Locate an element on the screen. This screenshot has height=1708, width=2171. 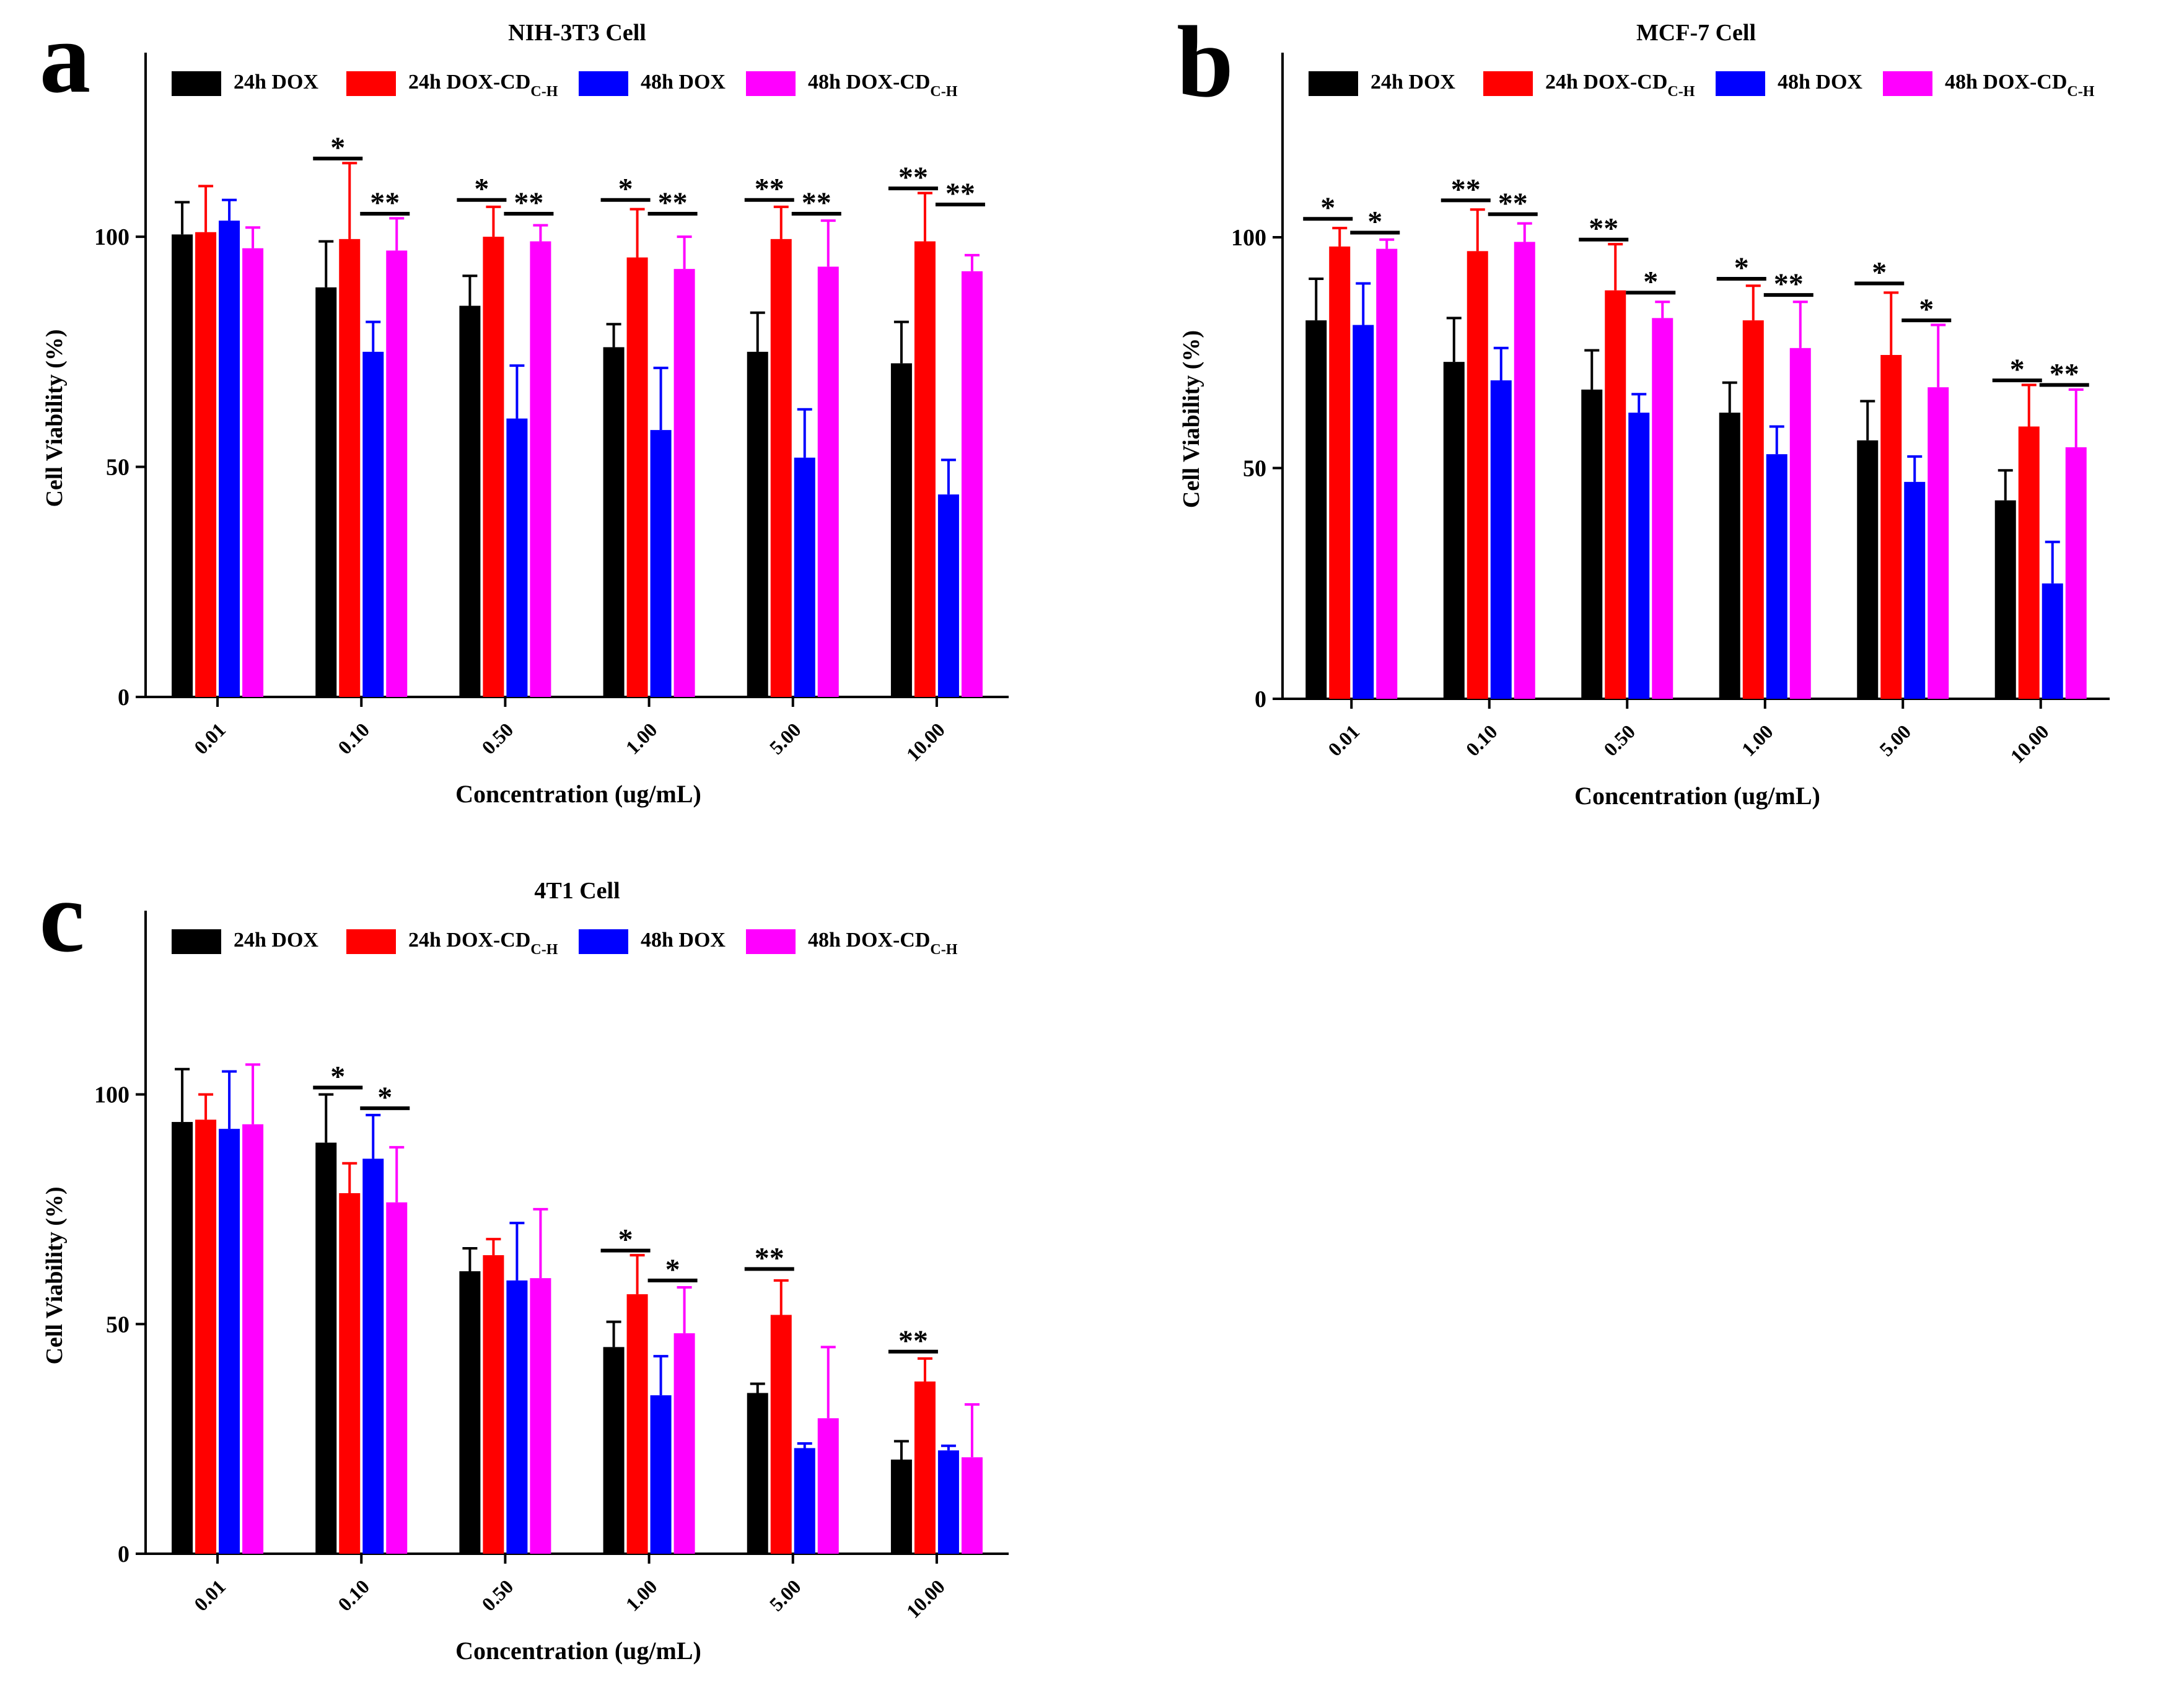
legend-label: 48h DOX-CDC-H is located at coordinates (2020, 86).